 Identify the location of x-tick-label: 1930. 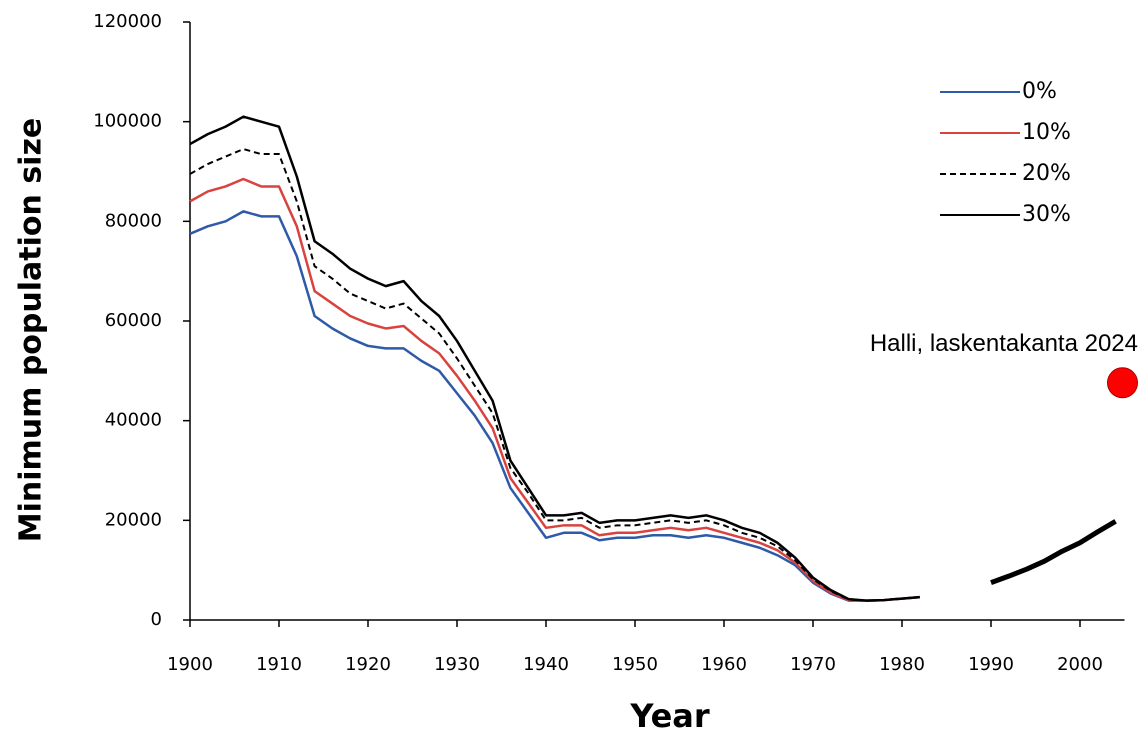
(457, 664).